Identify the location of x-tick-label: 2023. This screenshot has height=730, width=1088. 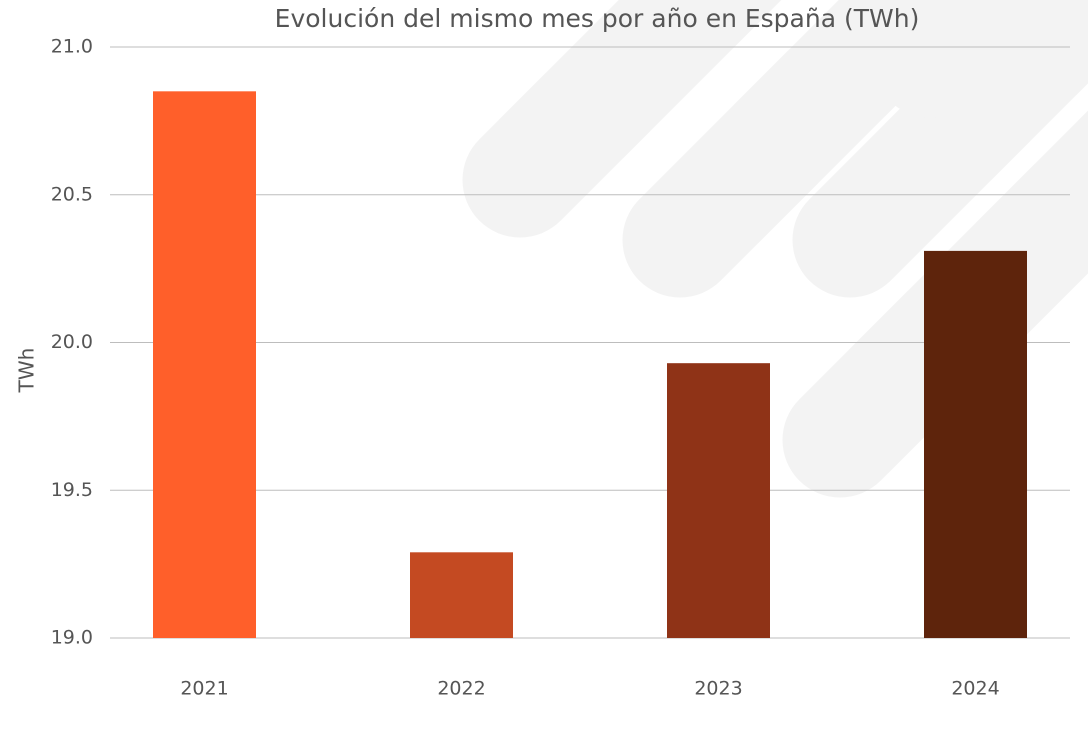
(718, 689).